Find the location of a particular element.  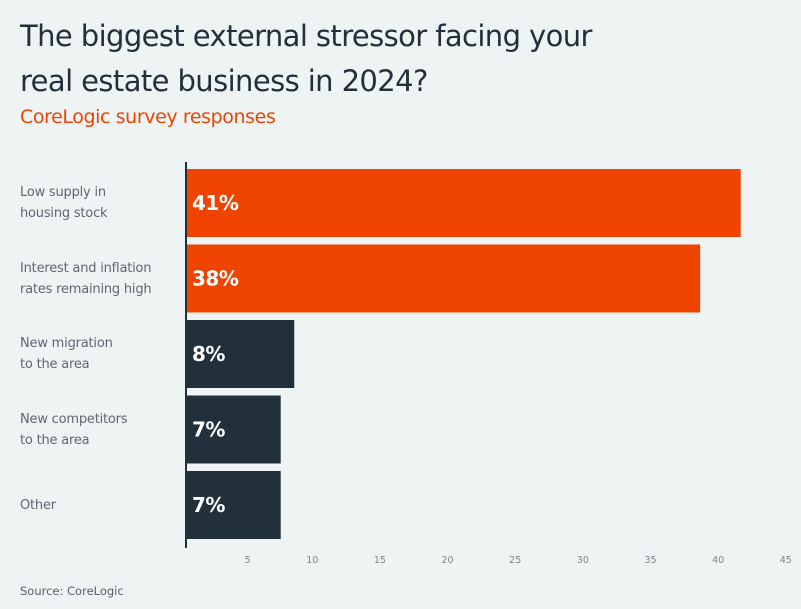

category-label-line: New migration is located at coordinates (66, 343).